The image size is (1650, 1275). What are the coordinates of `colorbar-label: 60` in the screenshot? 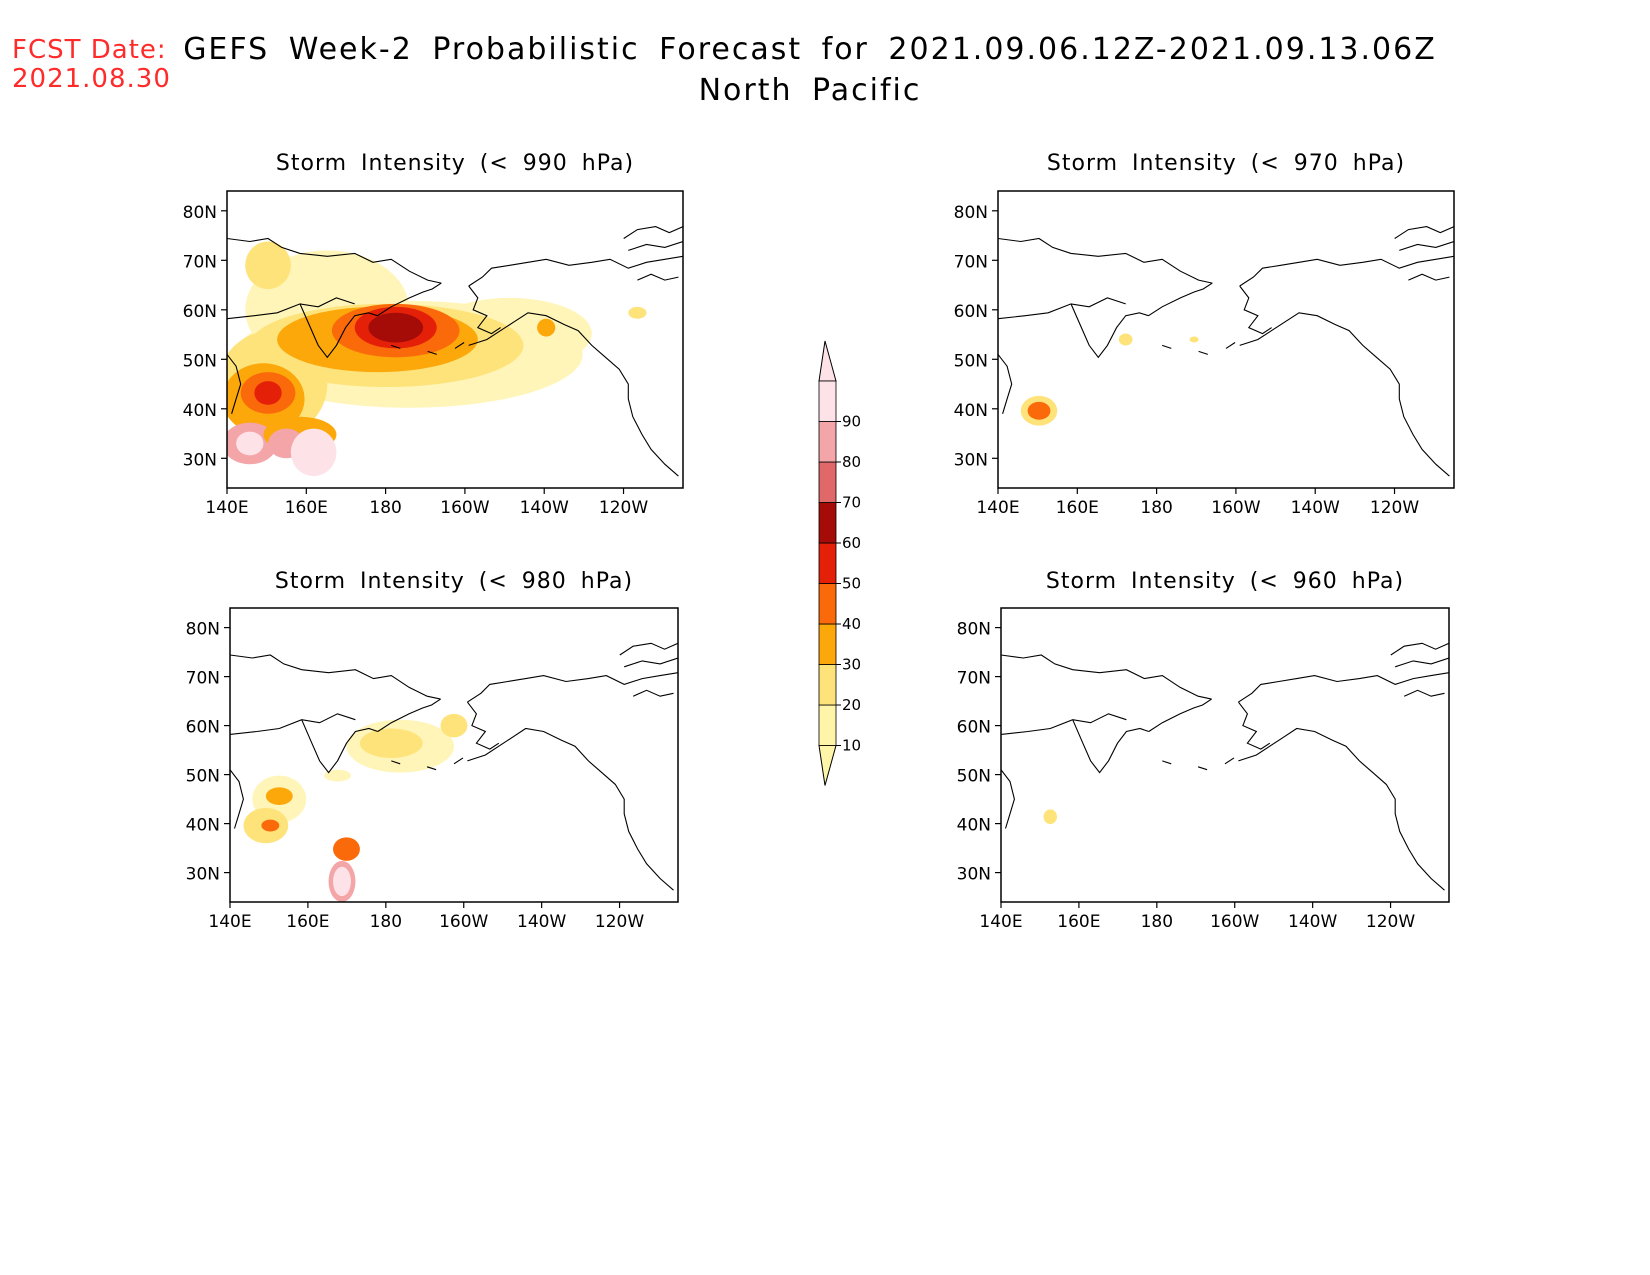 It's located at (851, 543).